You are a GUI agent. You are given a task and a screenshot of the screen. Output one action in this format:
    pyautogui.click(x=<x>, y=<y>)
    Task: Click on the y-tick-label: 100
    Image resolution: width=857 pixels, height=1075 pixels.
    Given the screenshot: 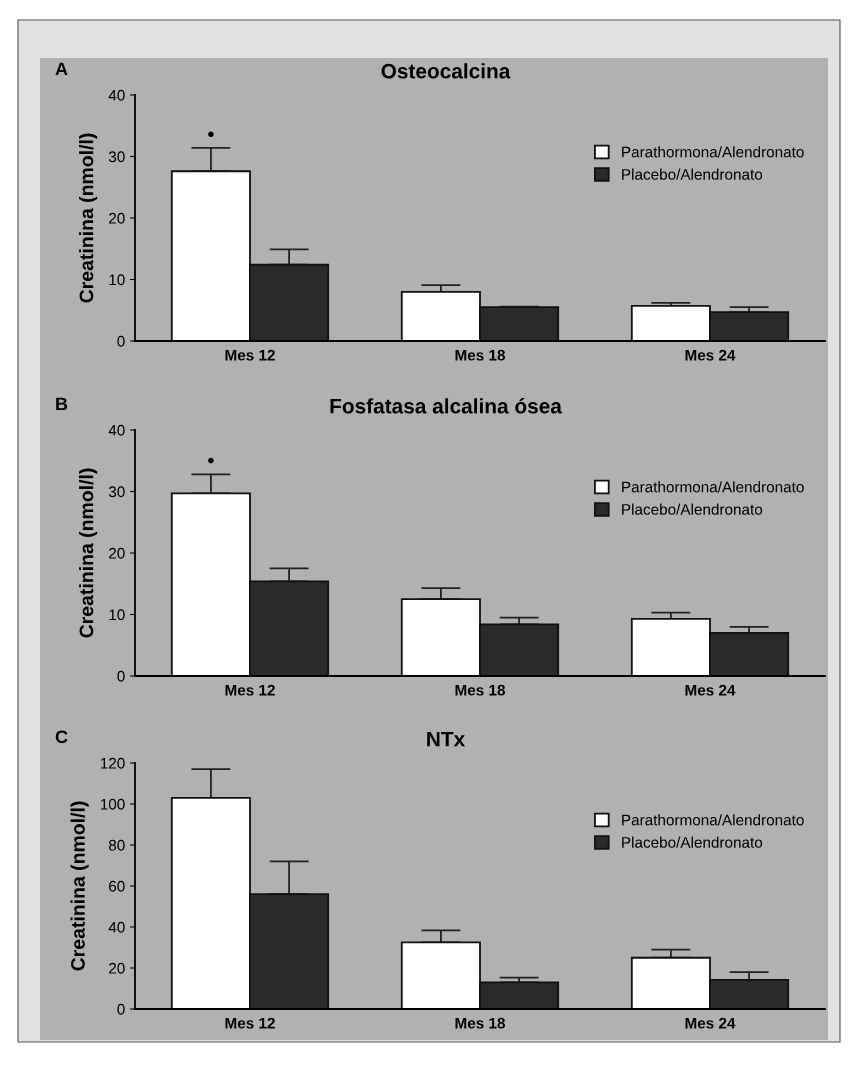 What is the action you would take?
    pyautogui.click(x=112, y=804)
    